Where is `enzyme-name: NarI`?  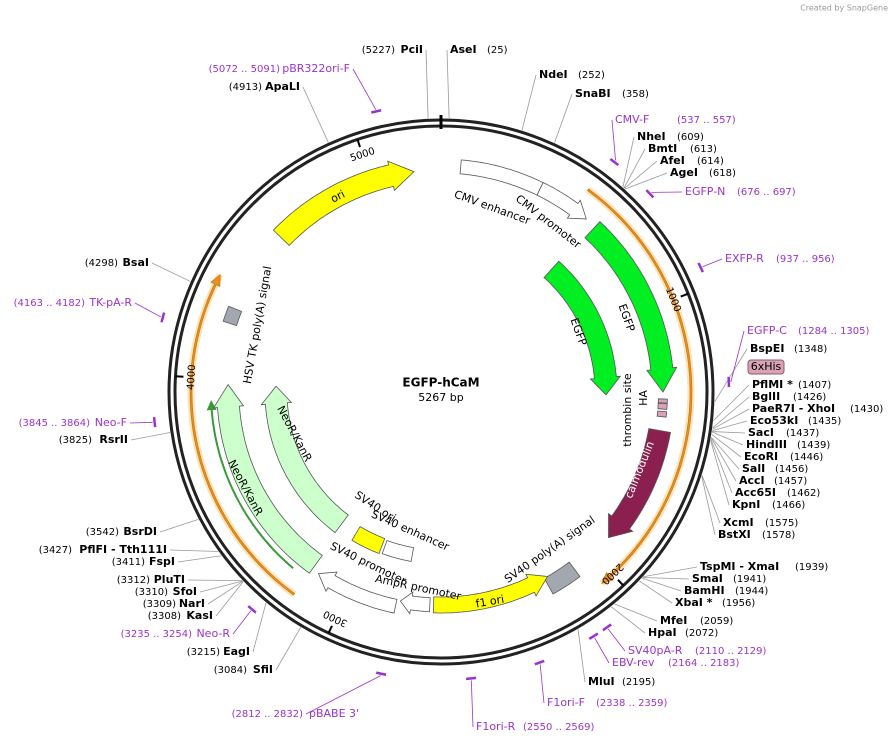
enzyme-name: NarI is located at coordinates (192, 603).